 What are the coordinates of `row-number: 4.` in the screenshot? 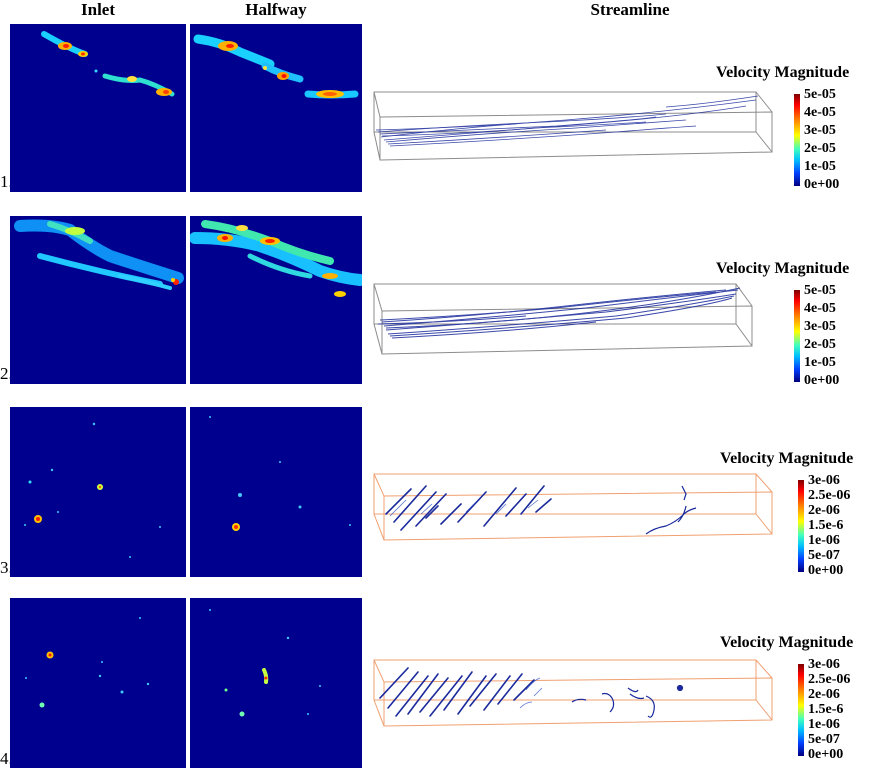 It's located at (6, 758).